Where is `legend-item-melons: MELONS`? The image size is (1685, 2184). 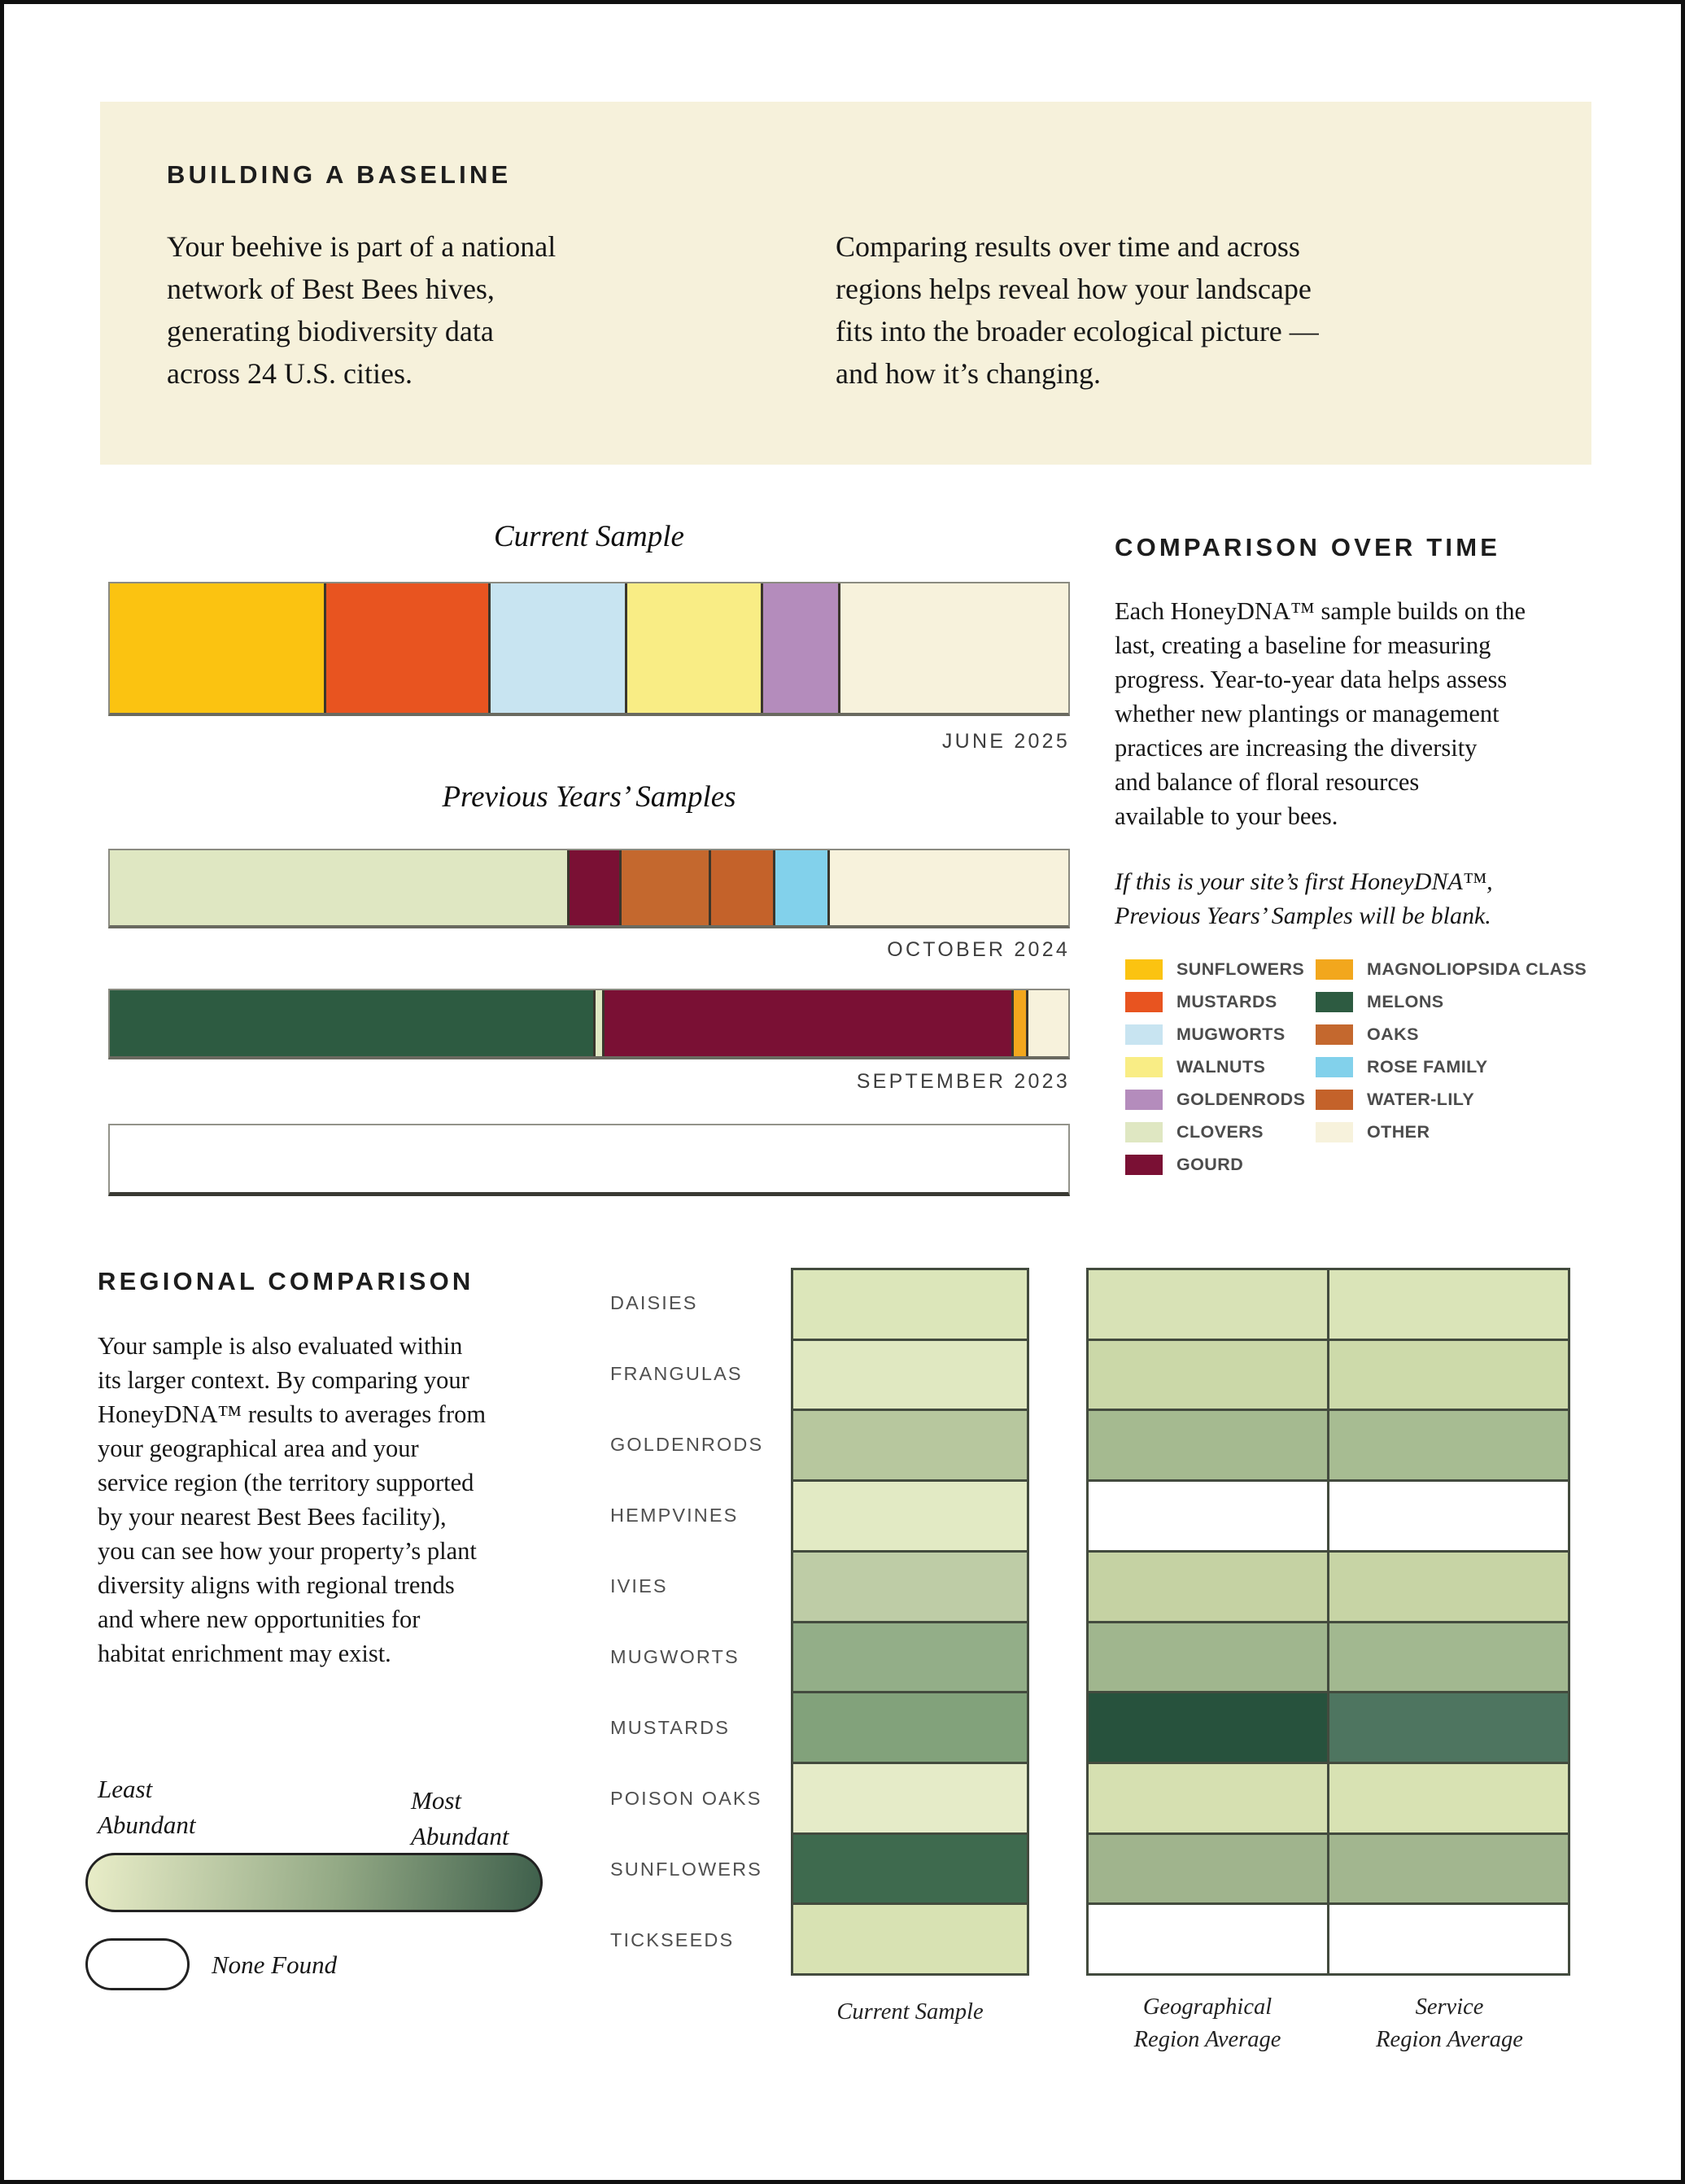 legend-item-melons: MELONS is located at coordinates (1451, 1001).